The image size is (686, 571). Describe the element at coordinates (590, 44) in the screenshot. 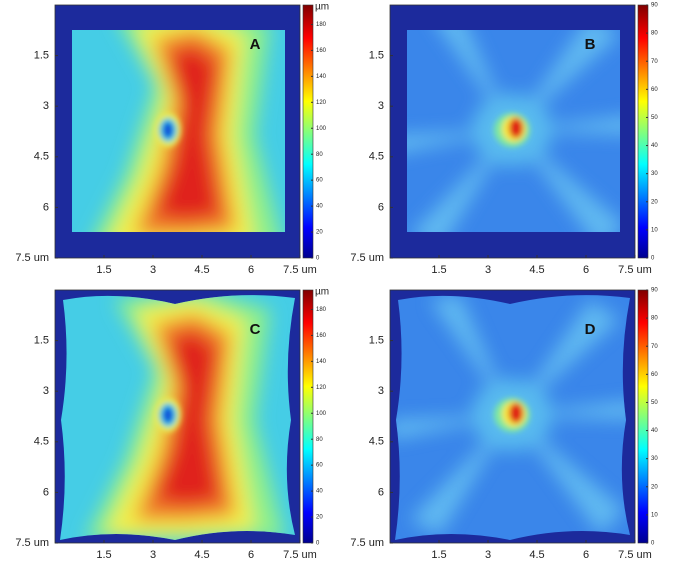

I see `panel-label: B` at that location.